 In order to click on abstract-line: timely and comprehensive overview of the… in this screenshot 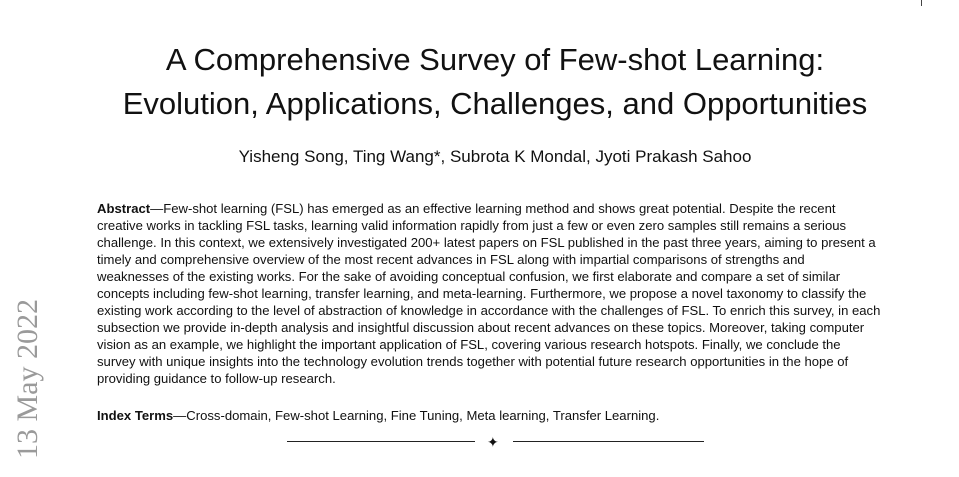, I will do `click(451, 259)`.